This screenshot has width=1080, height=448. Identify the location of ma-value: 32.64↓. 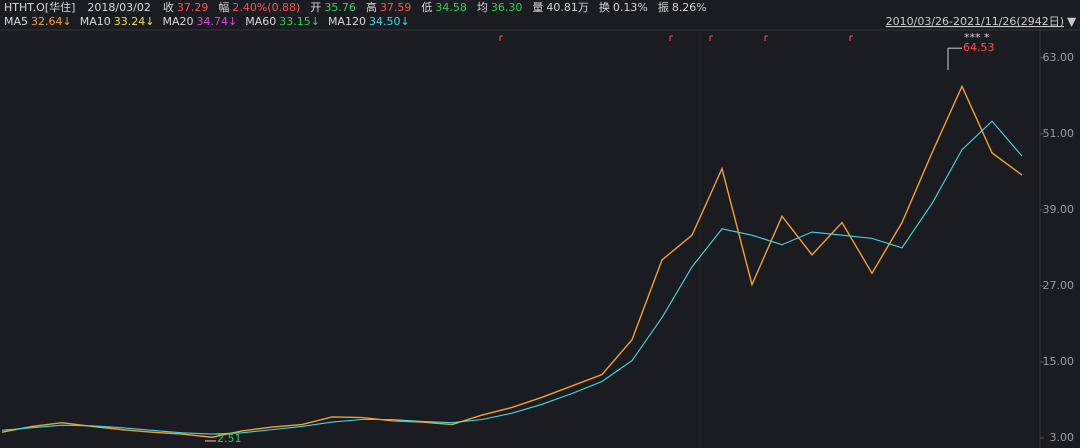
(51, 21).